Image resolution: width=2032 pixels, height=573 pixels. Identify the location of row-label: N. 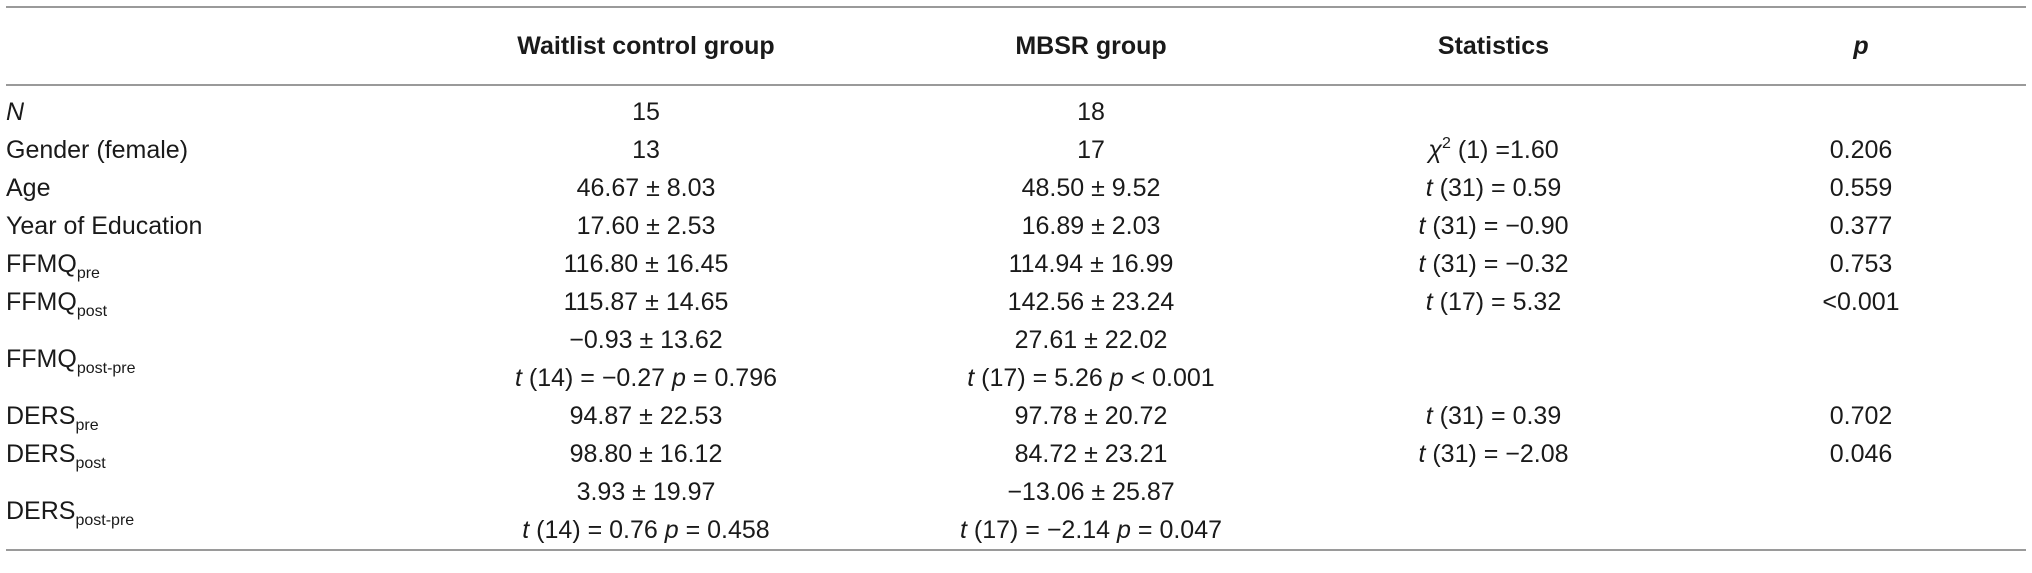
(15, 112).